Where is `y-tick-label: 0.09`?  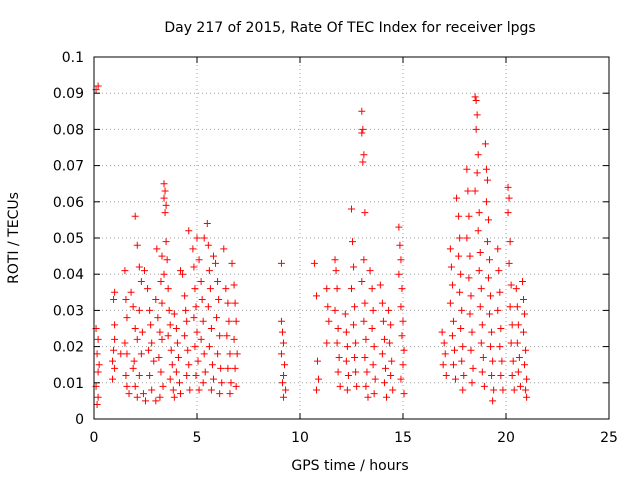
y-tick-label: 0.09 is located at coordinates (68, 94).